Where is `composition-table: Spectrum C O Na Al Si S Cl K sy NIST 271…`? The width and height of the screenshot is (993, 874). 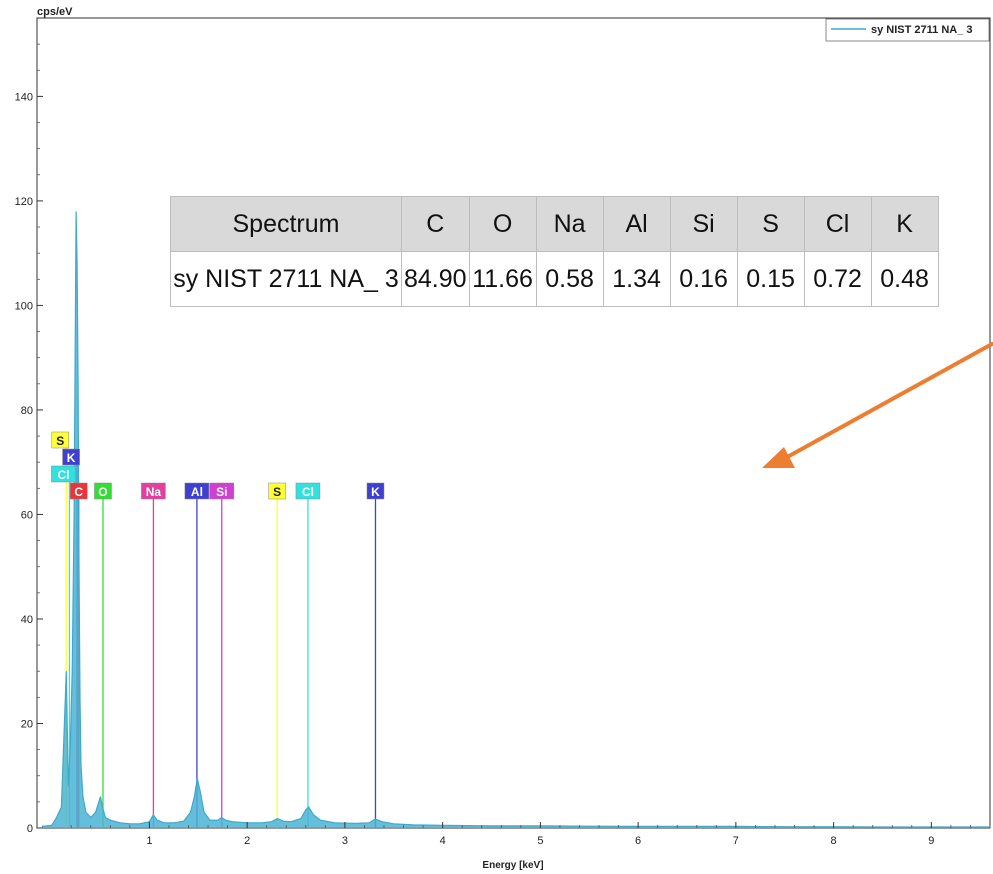 composition-table: Spectrum C O Na Al Si S Cl K sy NIST 271… is located at coordinates (554, 251).